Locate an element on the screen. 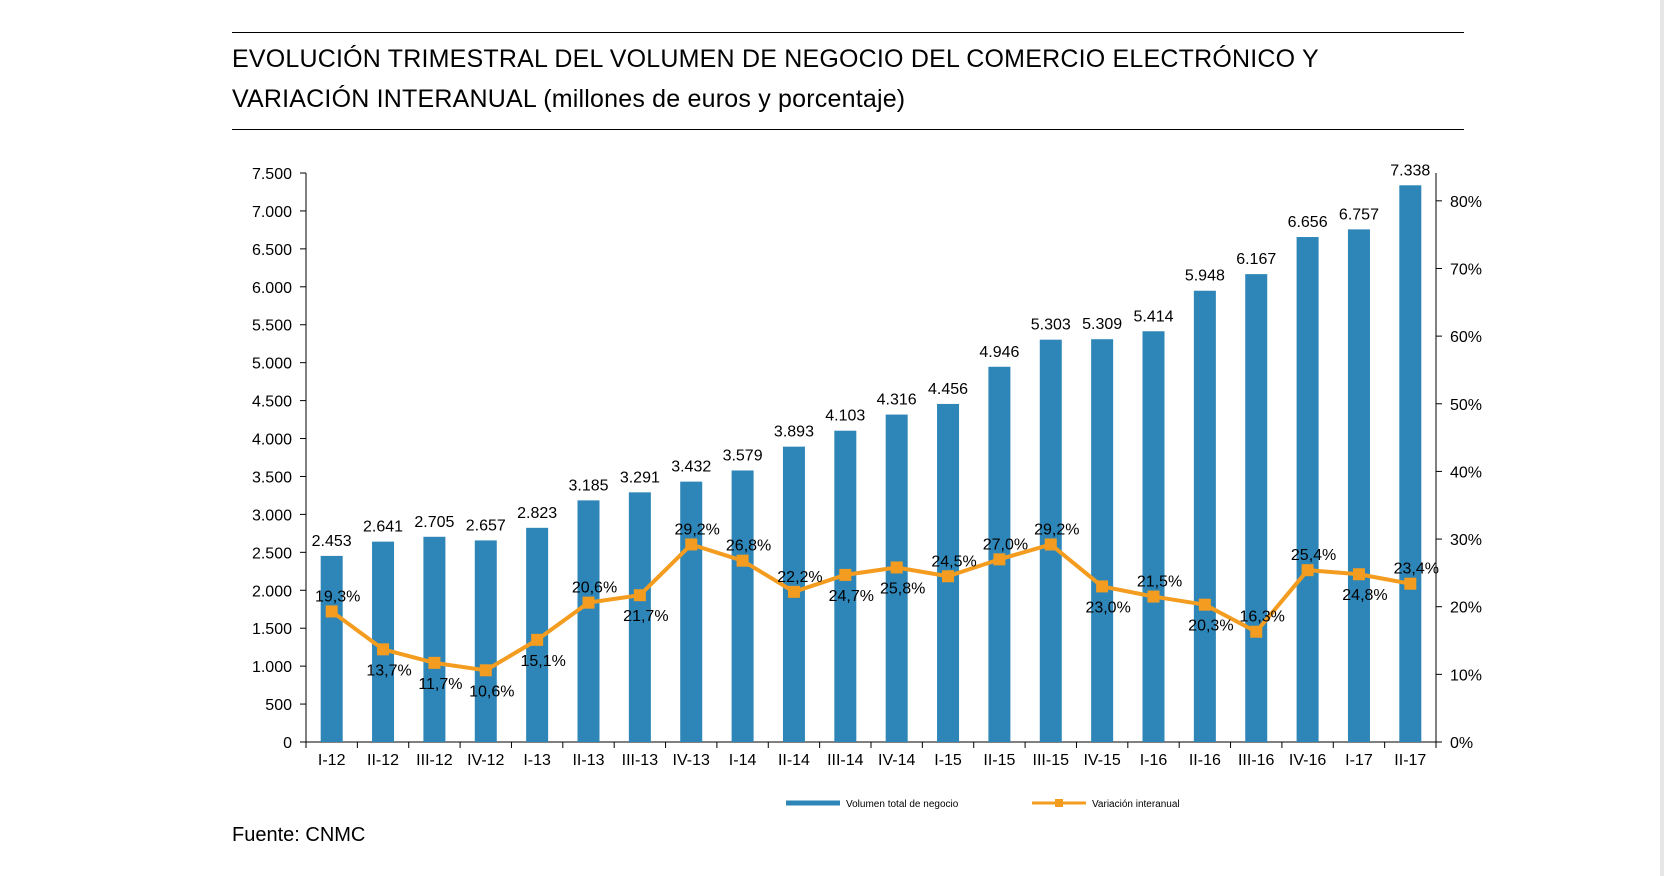 The width and height of the screenshot is (1664, 876). x-tick-label: I-13 is located at coordinates (537, 760).